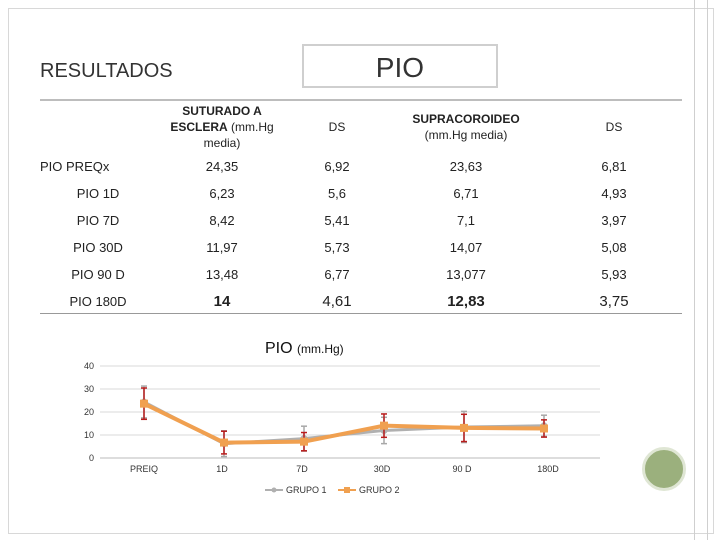 This screenshot has height=540, width=720. Describe the element at coordinates (106, 71) in the screenshot. I see `section-title: RESULTADOS` at that location.